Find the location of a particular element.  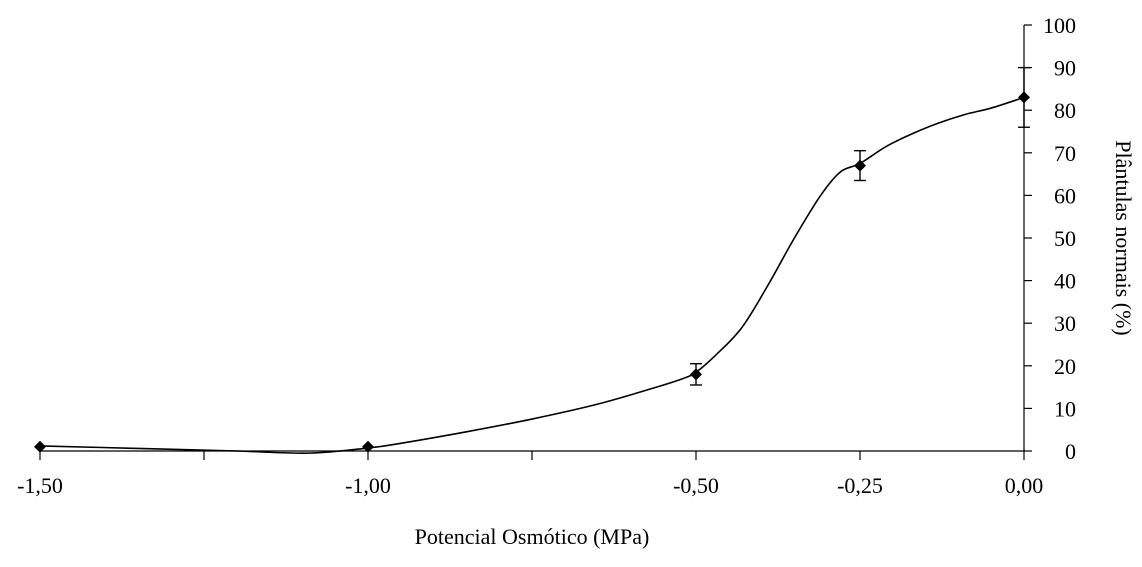

x-tick-label: 0,00 is located at coordinates (1024, 485).